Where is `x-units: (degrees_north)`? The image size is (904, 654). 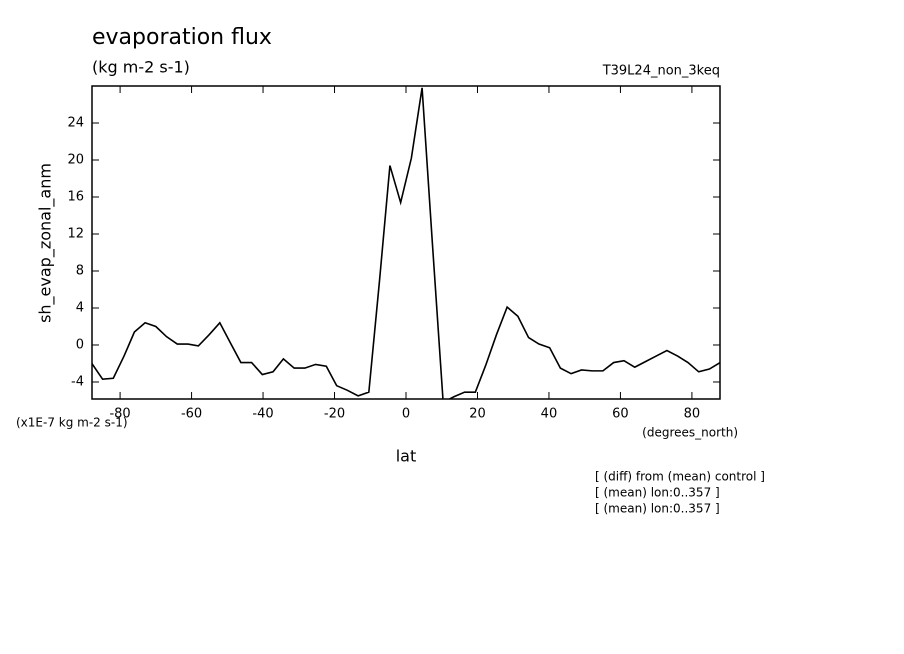
x-units: (degrees_north) is located at coordinates (690, 433).